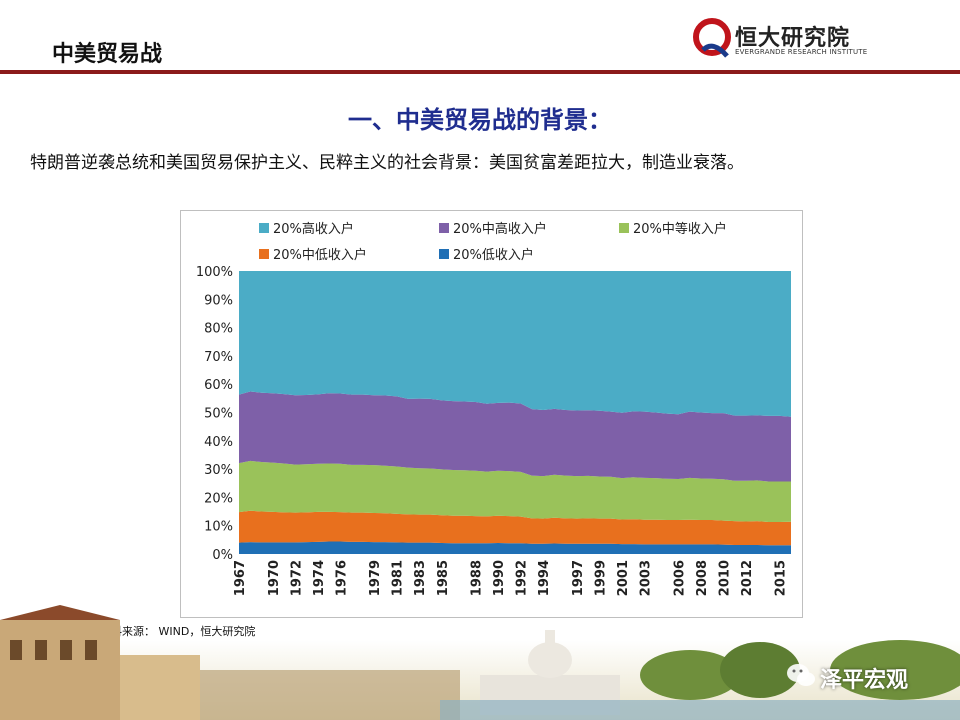 Image resolution: width=960 pixels, height=720 pixels. Describe the element at coordinates (320, 255) in the screenshot. I see `legend-label: 20%中低收入户` at that location.